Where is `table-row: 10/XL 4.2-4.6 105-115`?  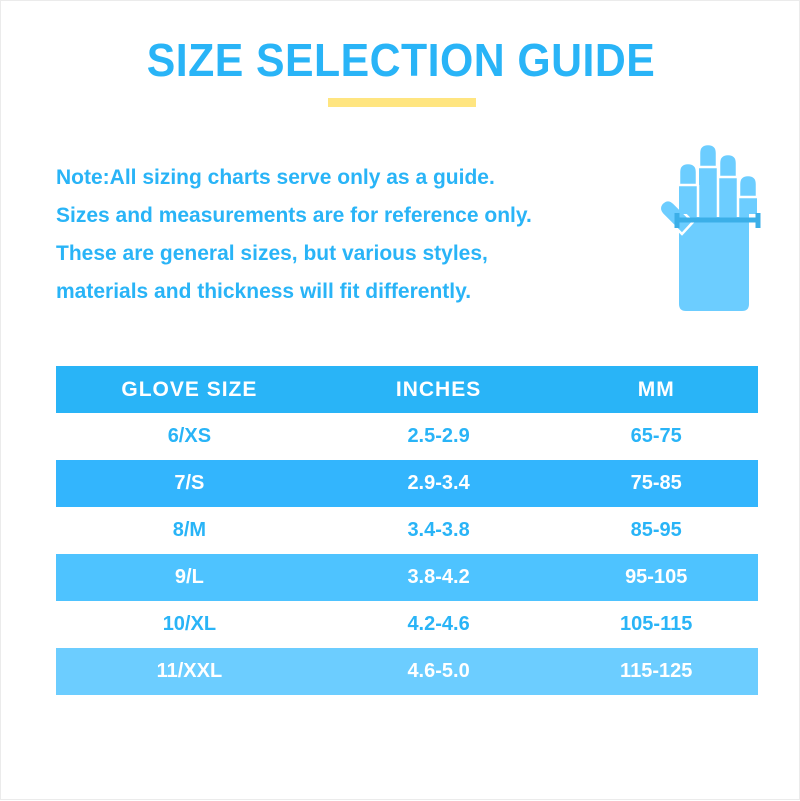 table-row: 10/XL 4.2-4.6 105-115 is located at coordinates (407, 624).